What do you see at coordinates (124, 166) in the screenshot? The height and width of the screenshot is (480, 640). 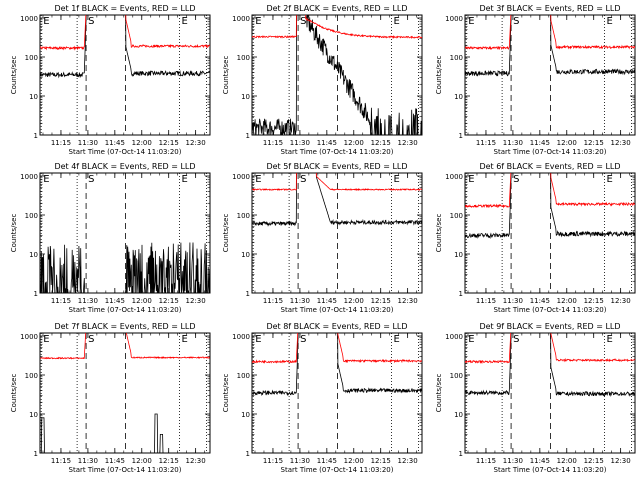 I see `panel-title: Det 4f BLACK = Events, RED = LLD` at bounding box center [124, 166].